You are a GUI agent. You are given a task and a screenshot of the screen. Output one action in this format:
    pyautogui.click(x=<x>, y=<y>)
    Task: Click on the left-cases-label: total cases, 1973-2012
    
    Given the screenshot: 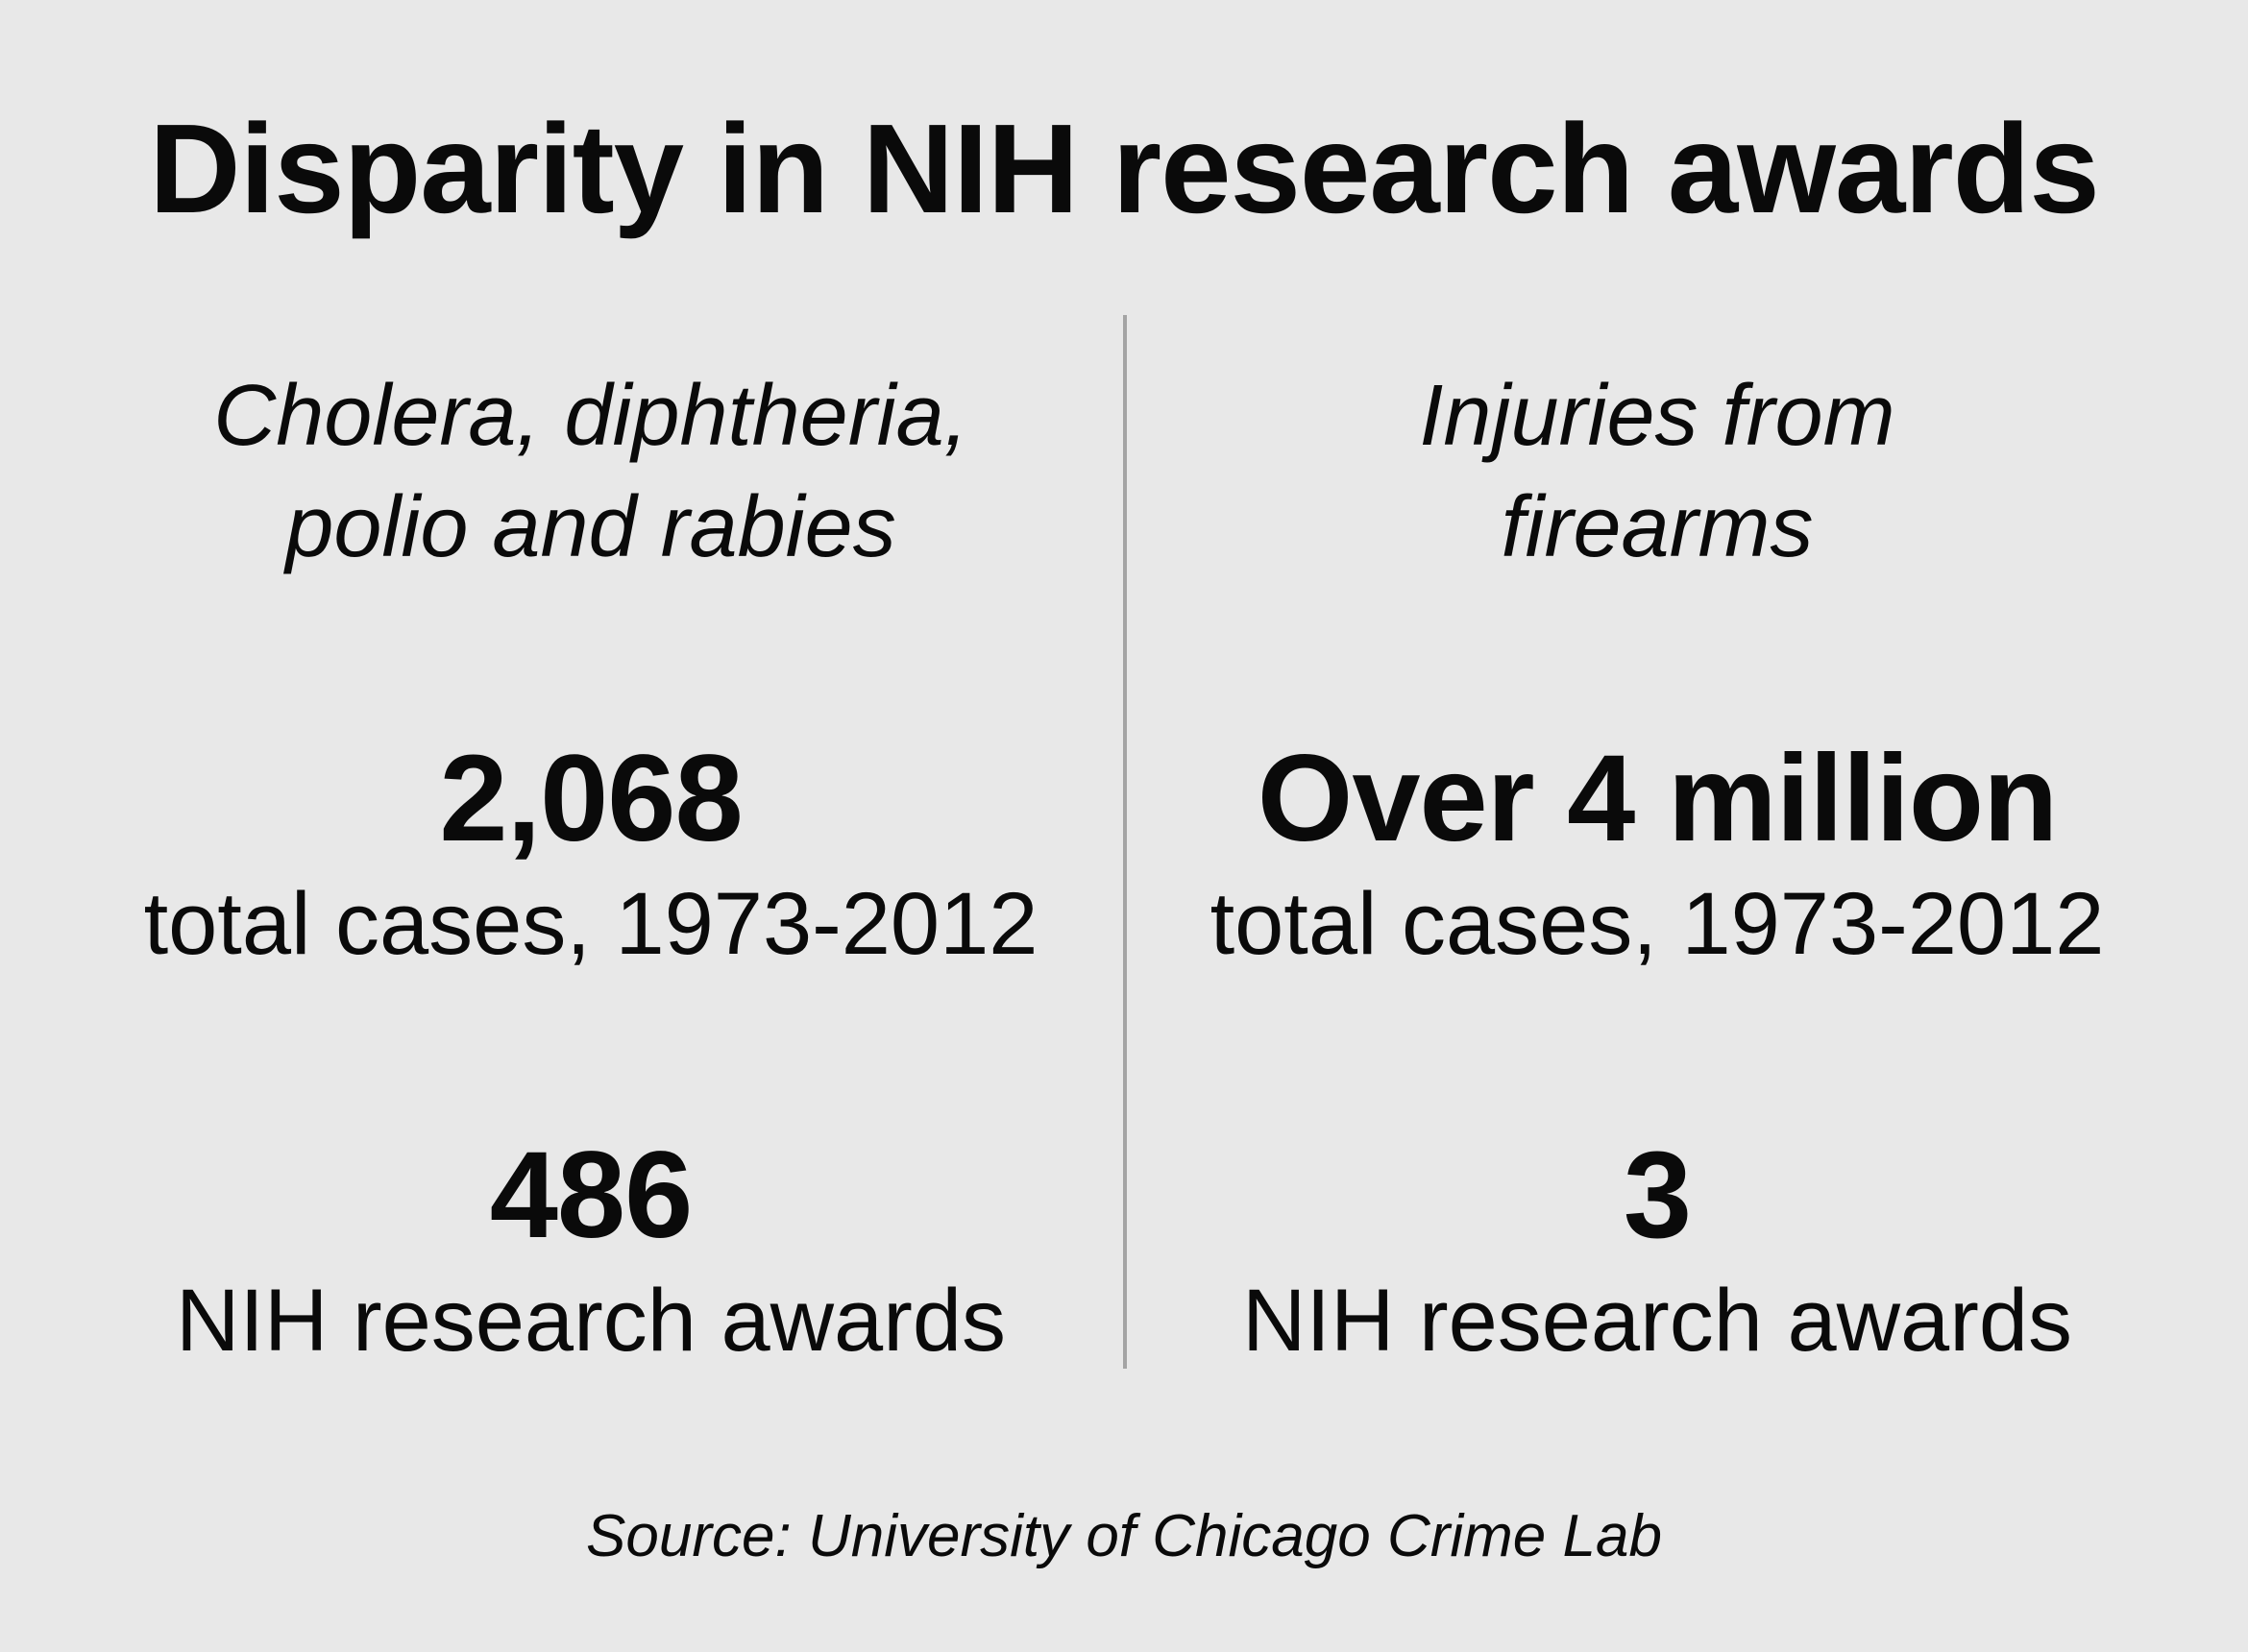 What is the action you would take?
    pyautogui.click(x=591, y=924)
    